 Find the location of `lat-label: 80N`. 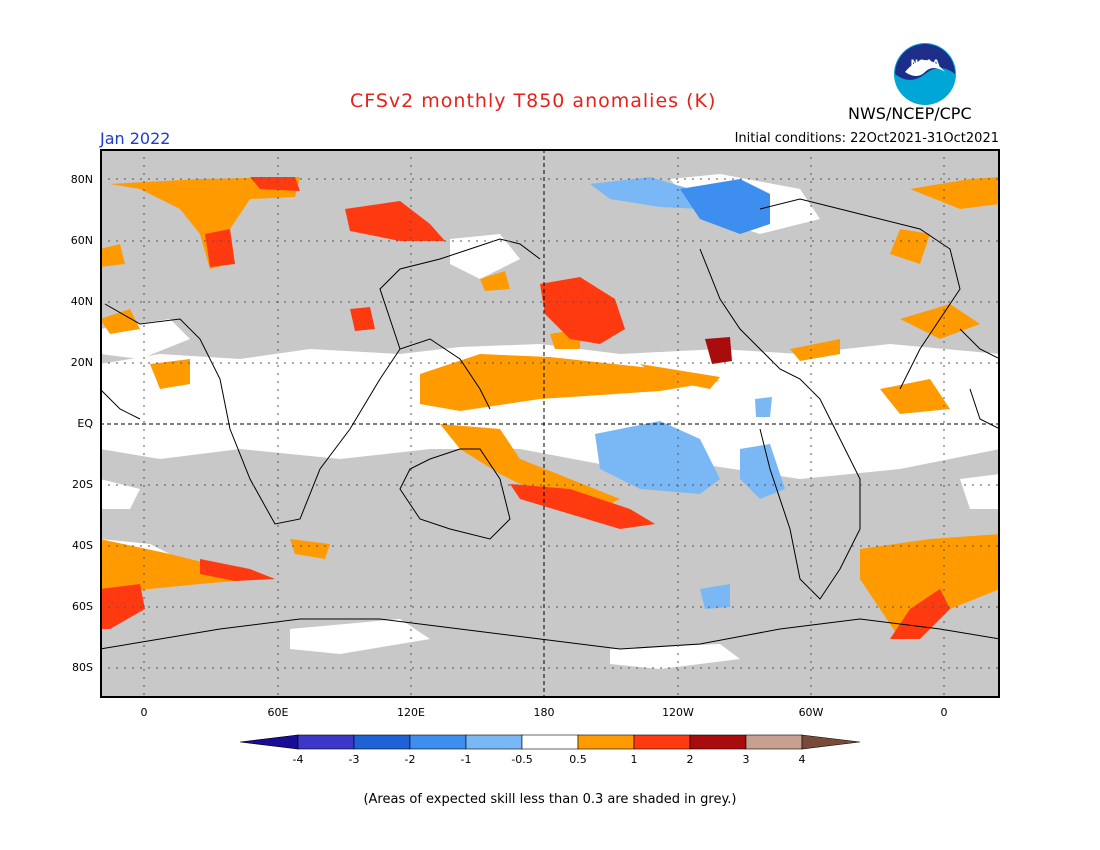

lat-label: 80N is located at coordinates (81, 179).